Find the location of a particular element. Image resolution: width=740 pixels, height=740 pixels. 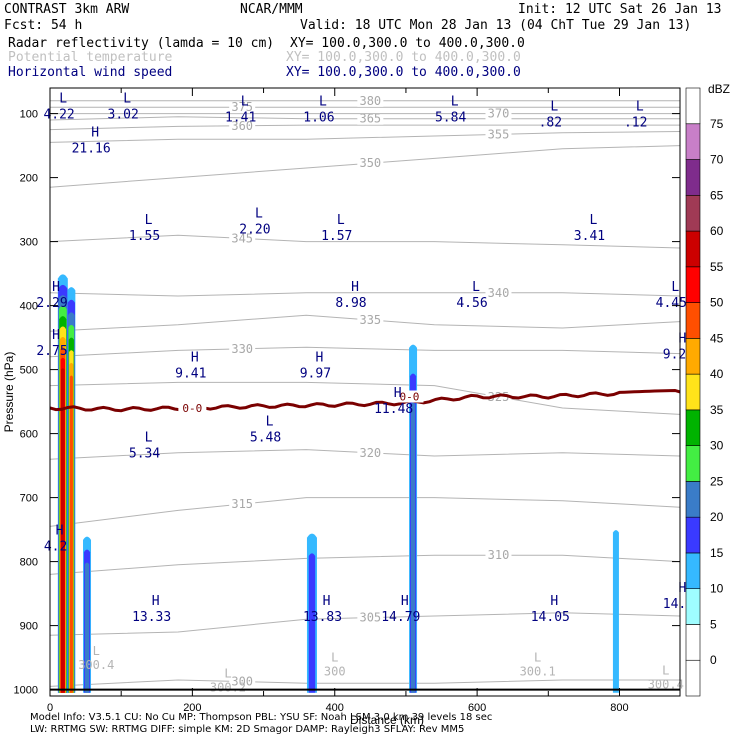

theta-contour-label-310: 310 is located at coordinates (499, 555).